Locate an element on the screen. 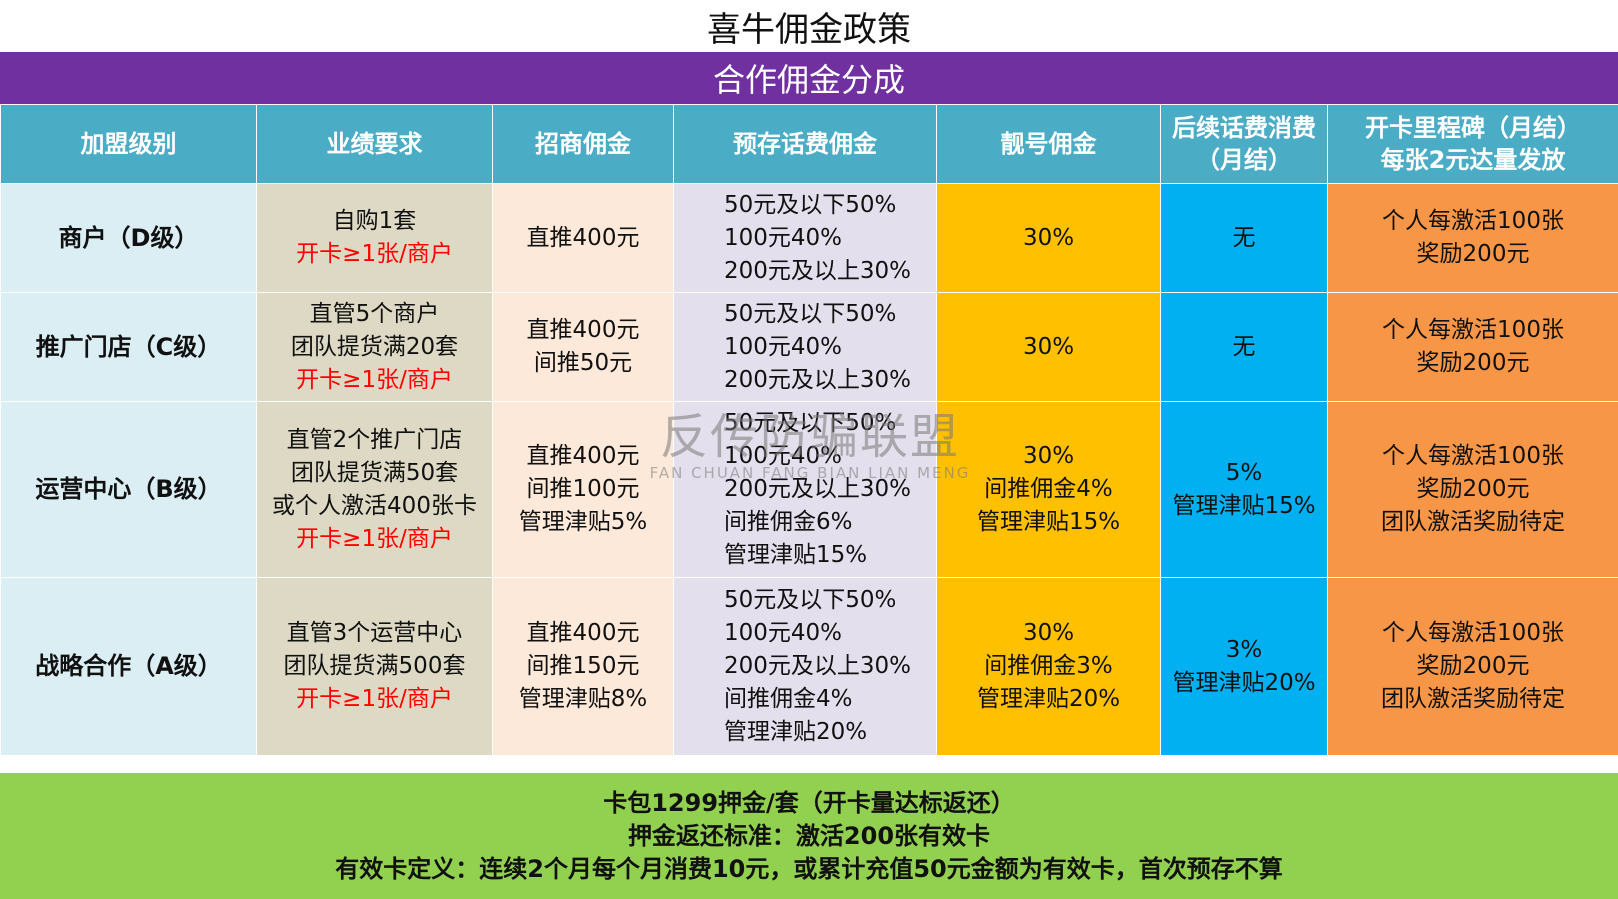 This screenshot has width=1618, height=899. prestore-commission-cell-line: 间推佣金4% is located at coordinates (788, 699).